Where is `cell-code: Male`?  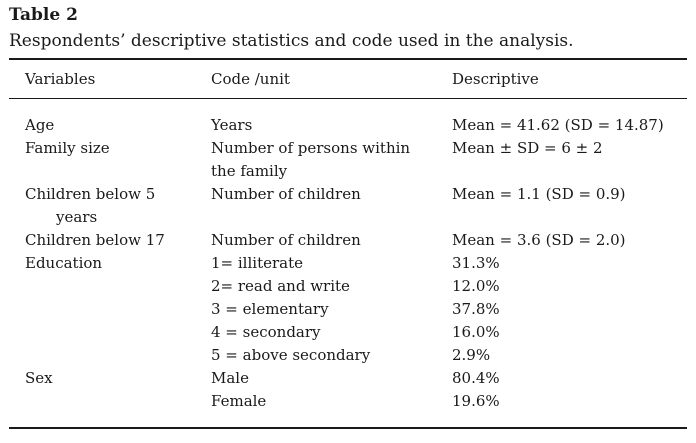
cell-code: Male is located at coordinates (230, 378).